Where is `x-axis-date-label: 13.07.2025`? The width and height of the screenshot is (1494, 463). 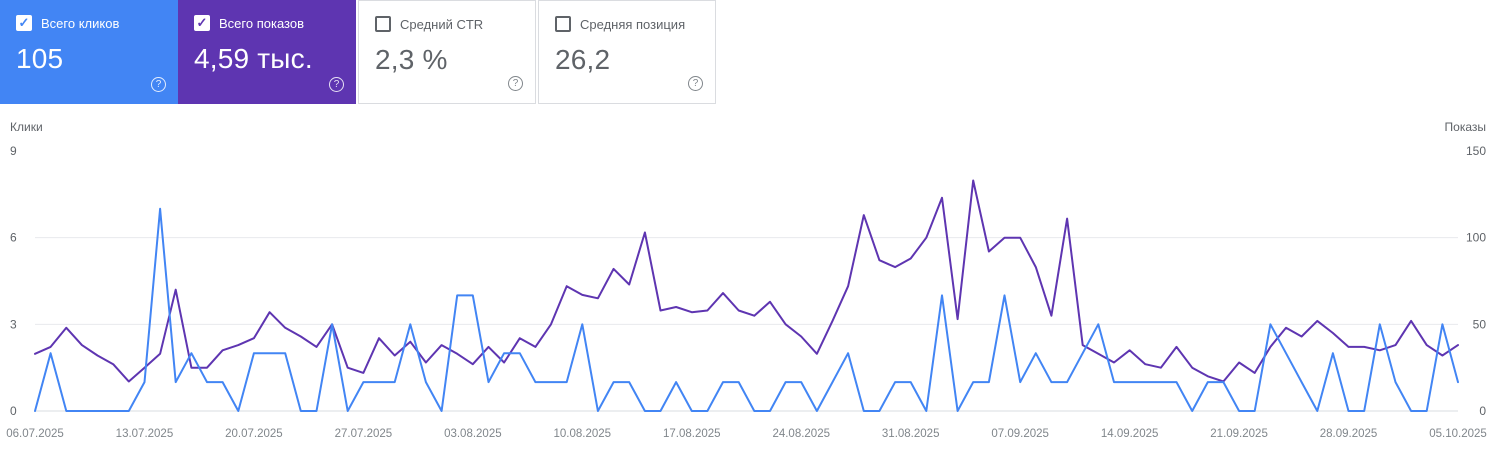
x-axis-date-label: 13.07.2025 is located at coordinates (145, 434).